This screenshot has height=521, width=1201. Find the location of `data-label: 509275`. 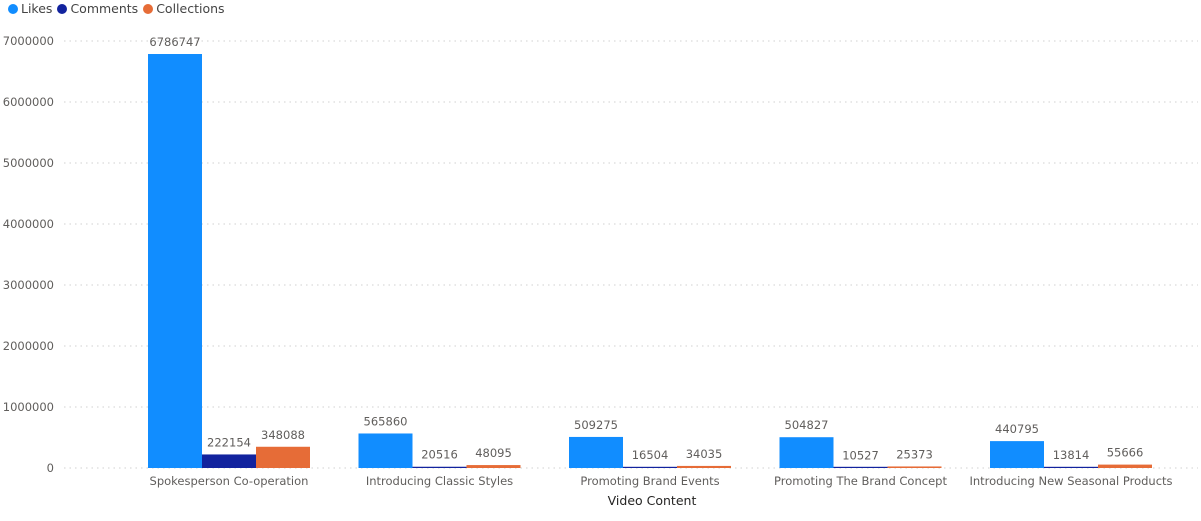

data-label: 509275 is located at coordinates (596, 425).